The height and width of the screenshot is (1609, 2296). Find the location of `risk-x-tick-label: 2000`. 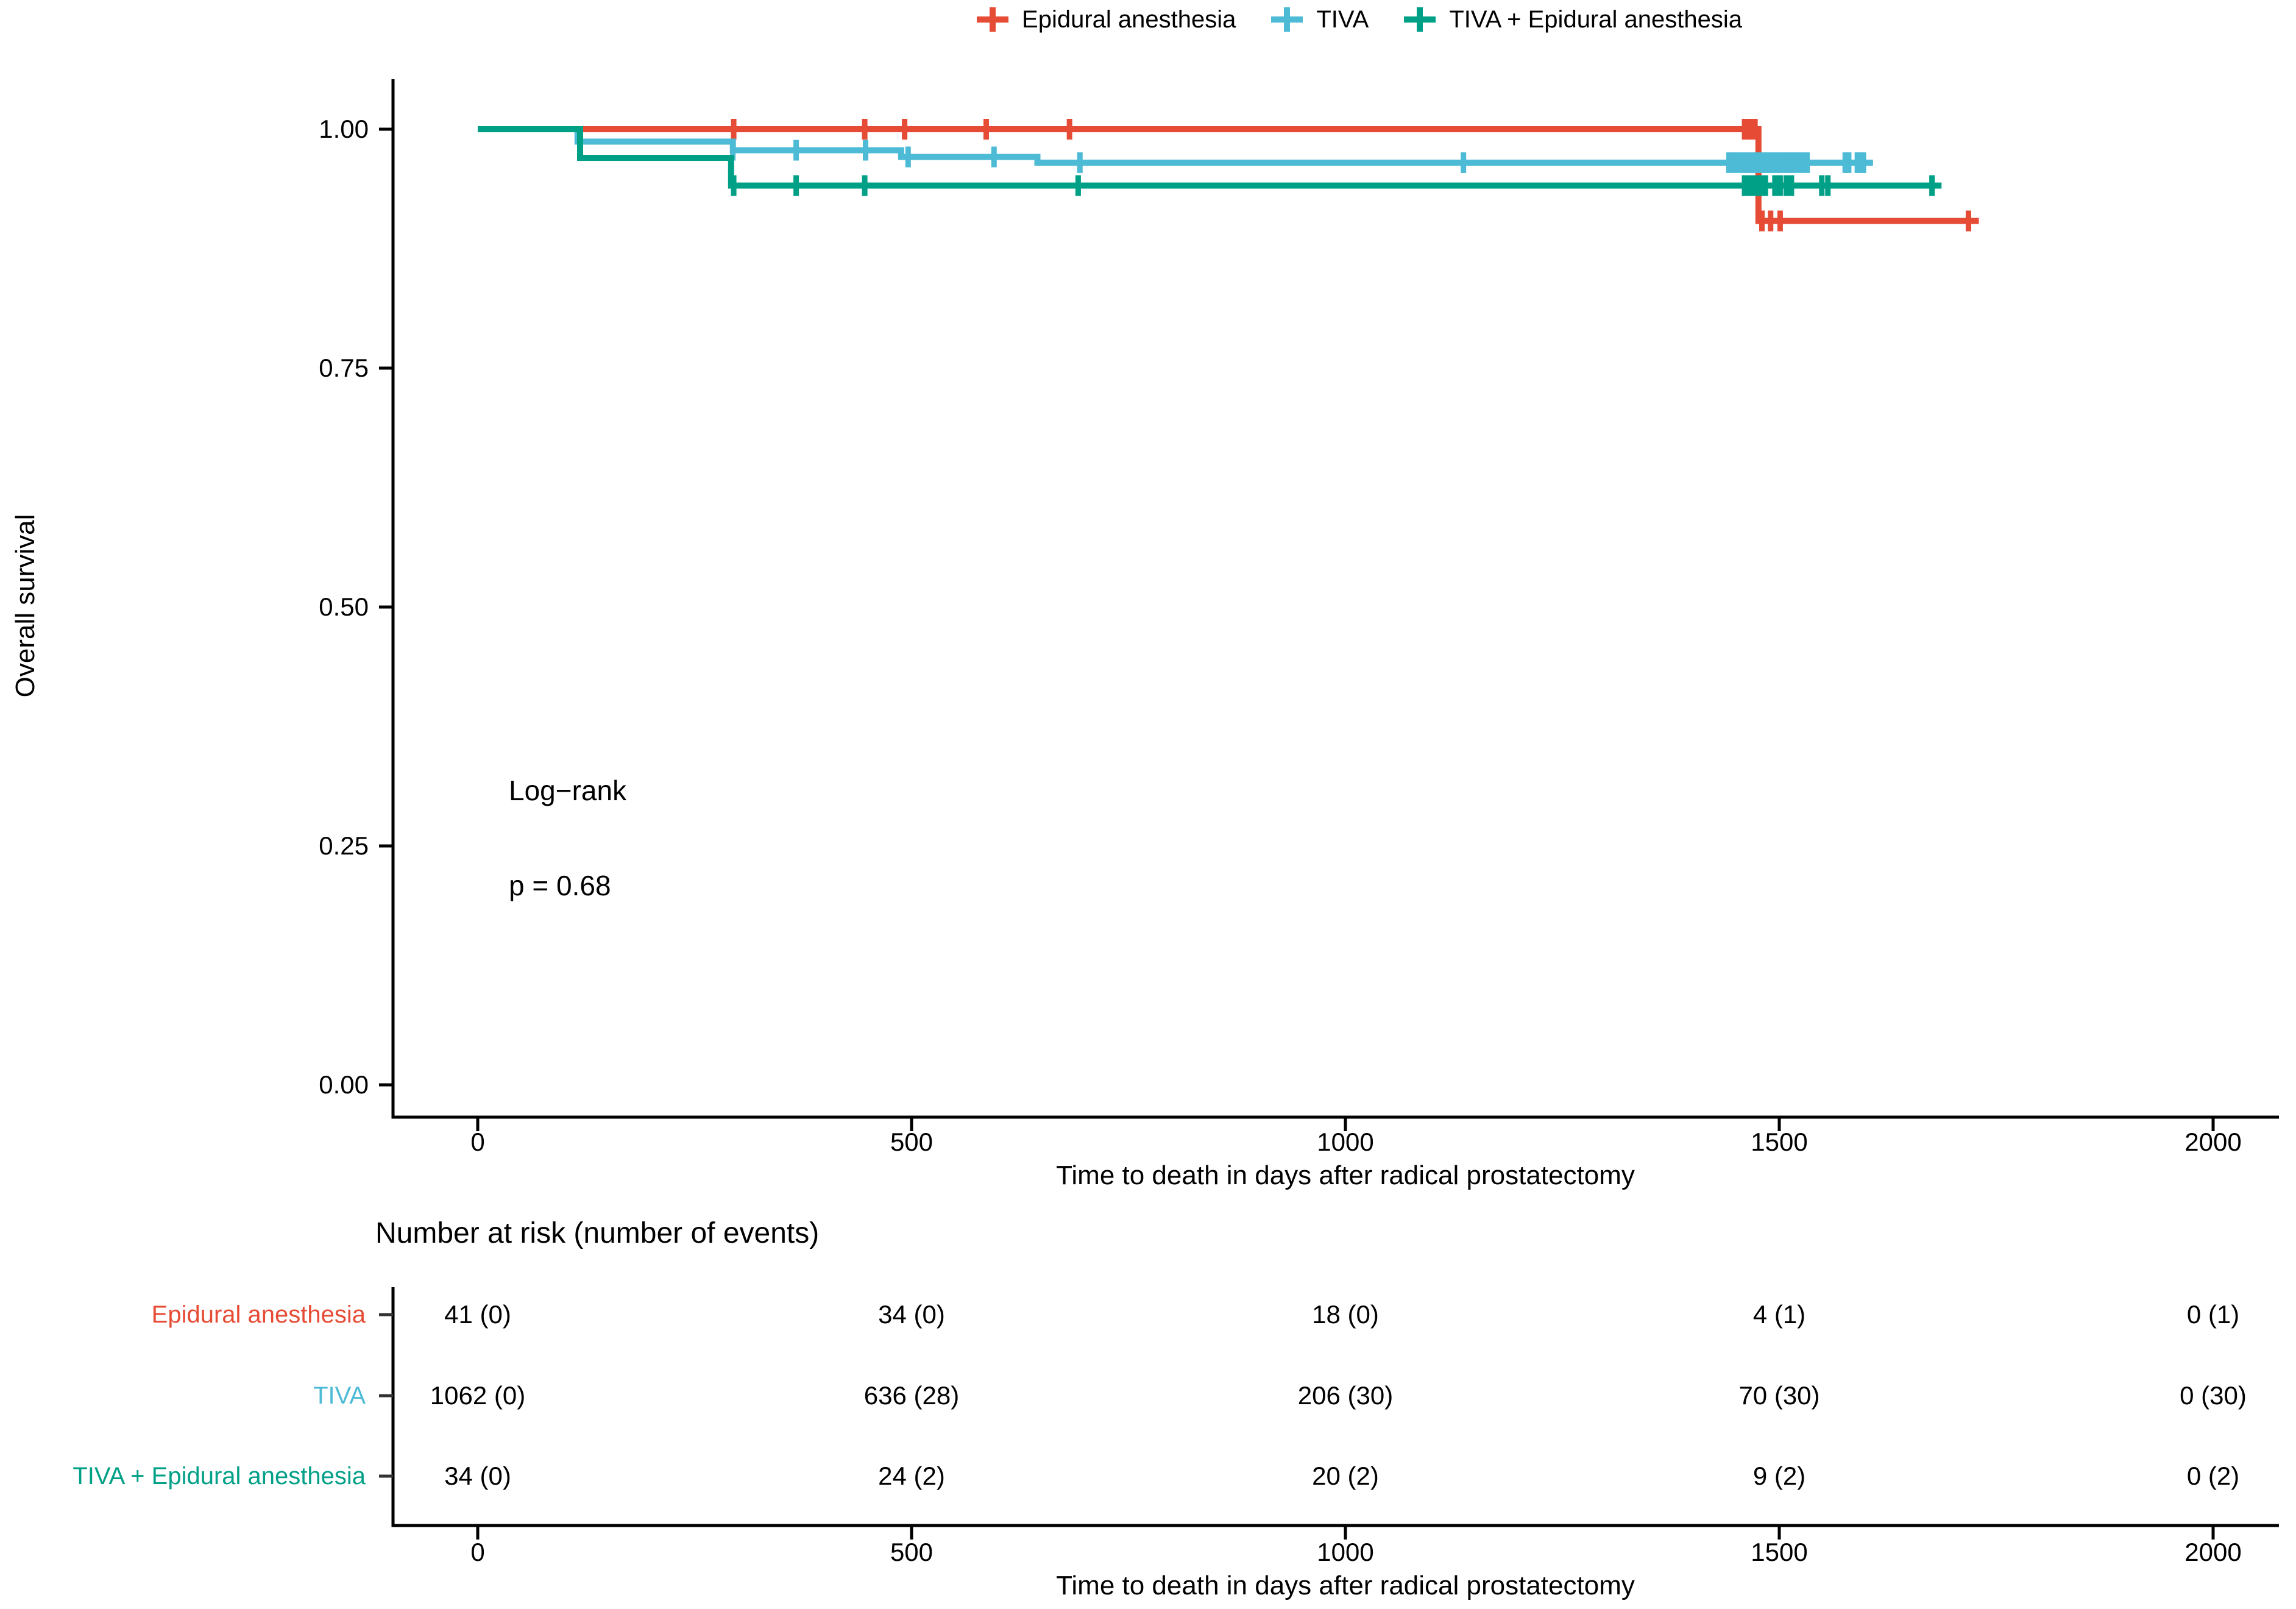

risk-x-tick-label: 2000 is located at coordinates (2213, 1552).